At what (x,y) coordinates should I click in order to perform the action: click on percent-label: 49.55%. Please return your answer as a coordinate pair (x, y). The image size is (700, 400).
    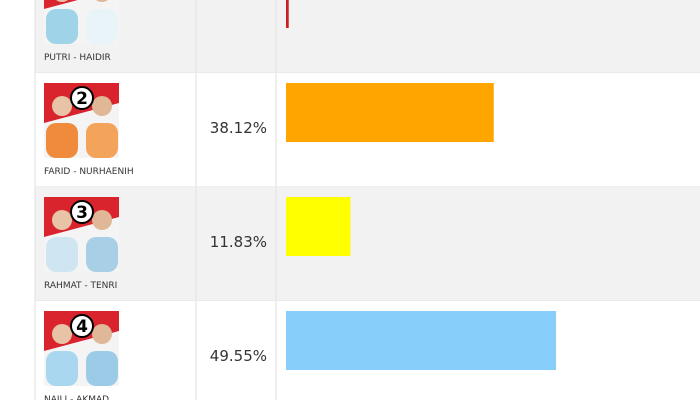
    Looking at the image, I should click on (238, 356).